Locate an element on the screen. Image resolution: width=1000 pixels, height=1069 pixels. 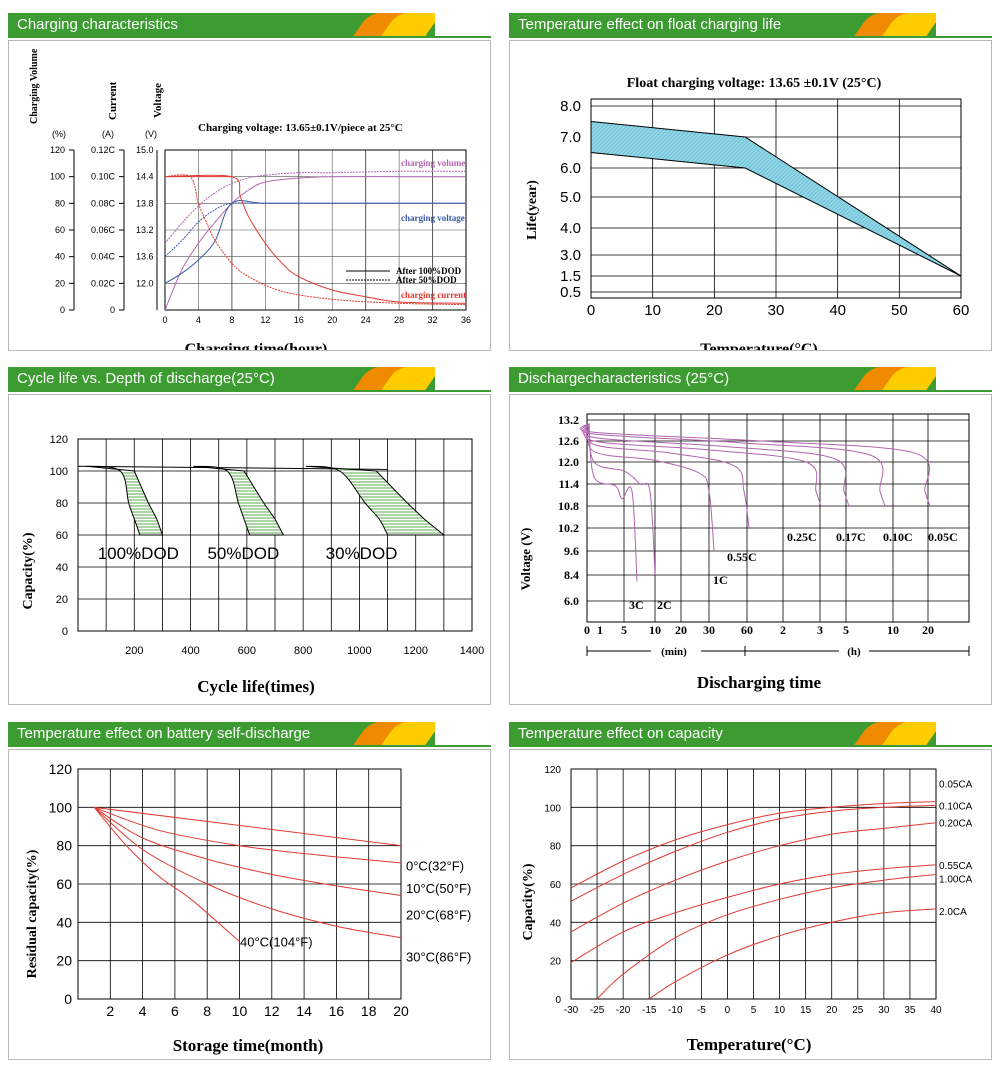
tick-label: 36 is located at coordinates (466, 320).